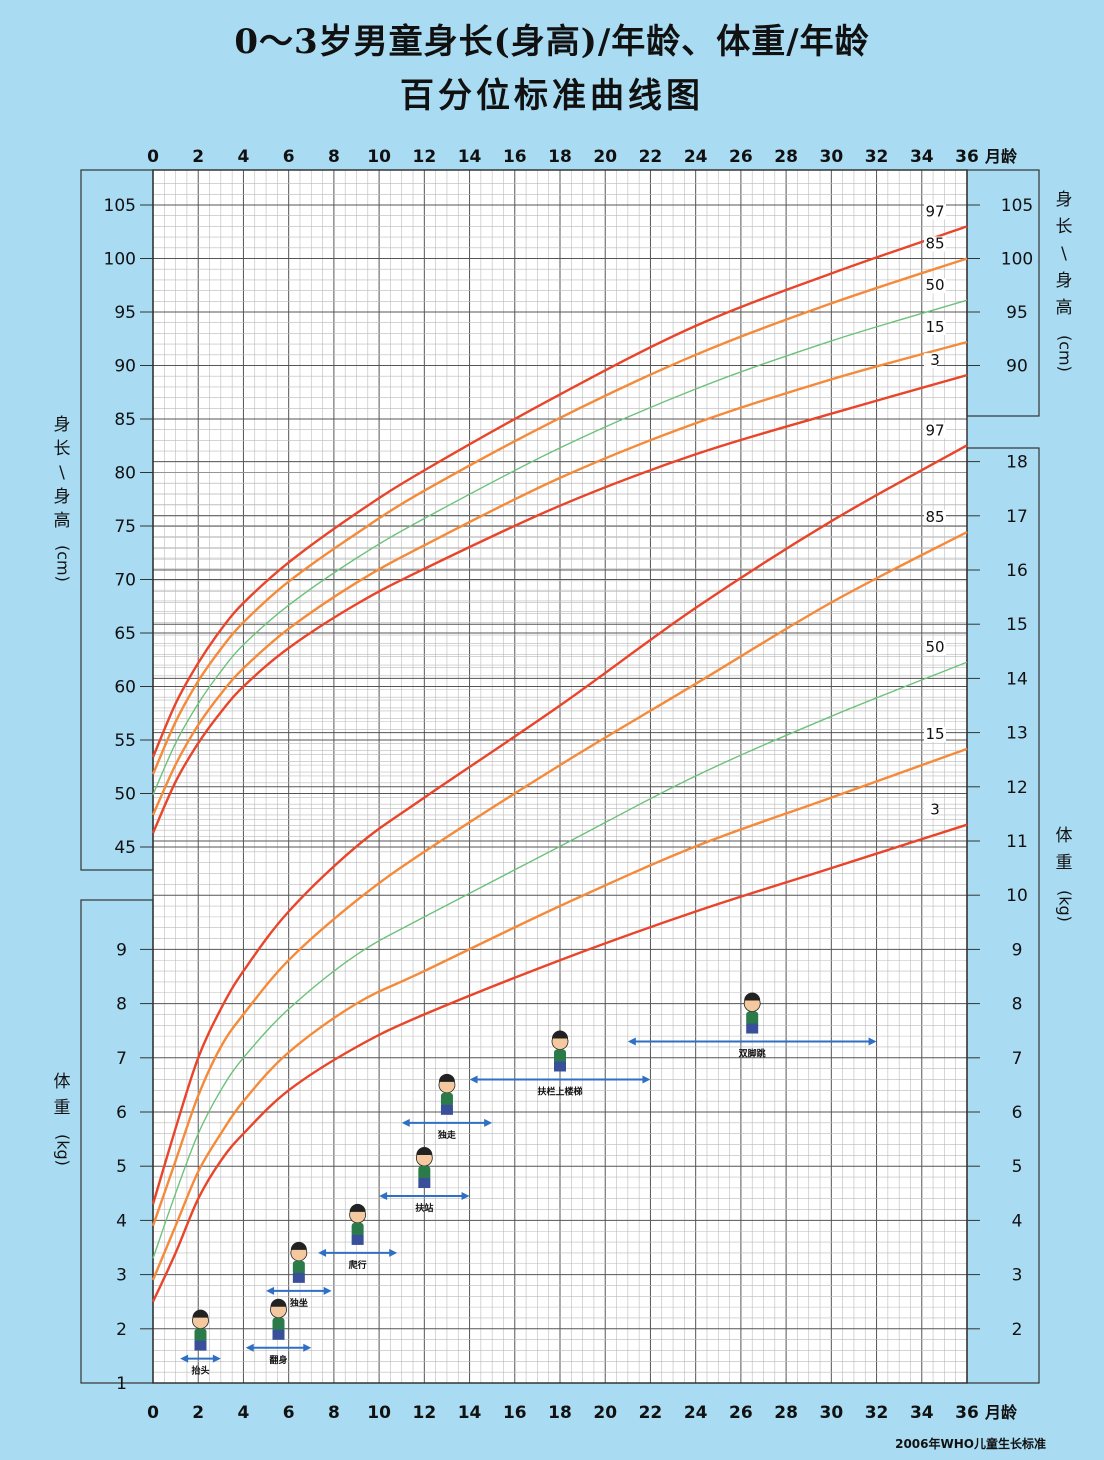 The image size is (1104, 1460). What do you see at coordinates (424, 1413) in the screenshot?
I see `x-tick-label-bottom: 12` at bounding box center [424, 1413].